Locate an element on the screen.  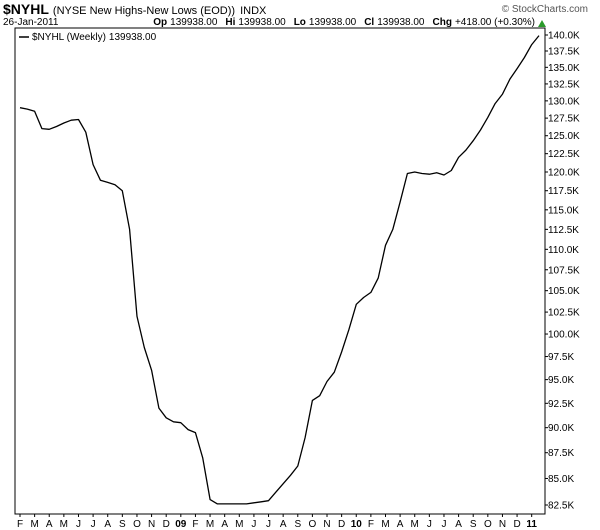
quote-label: Op is located at coordinates (160, 22).